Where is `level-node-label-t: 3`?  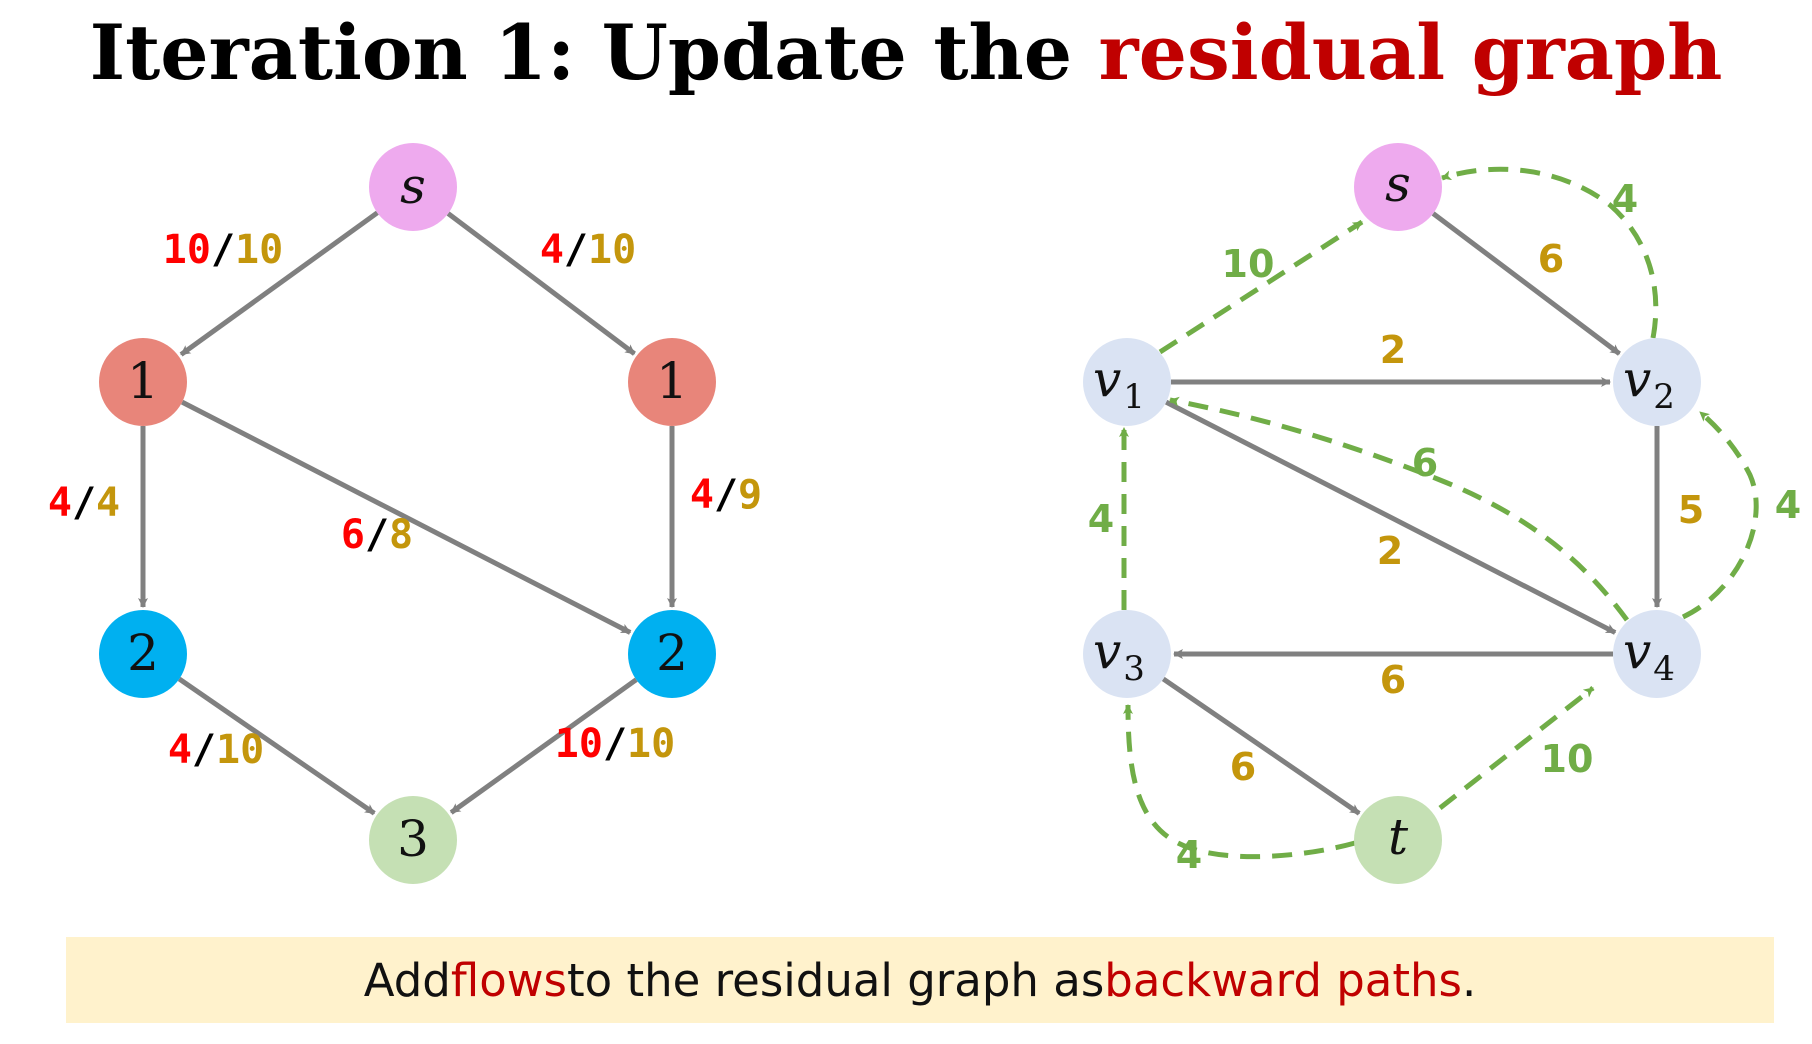
level-node-label-t: 3 is located at coordinates (413, 839).